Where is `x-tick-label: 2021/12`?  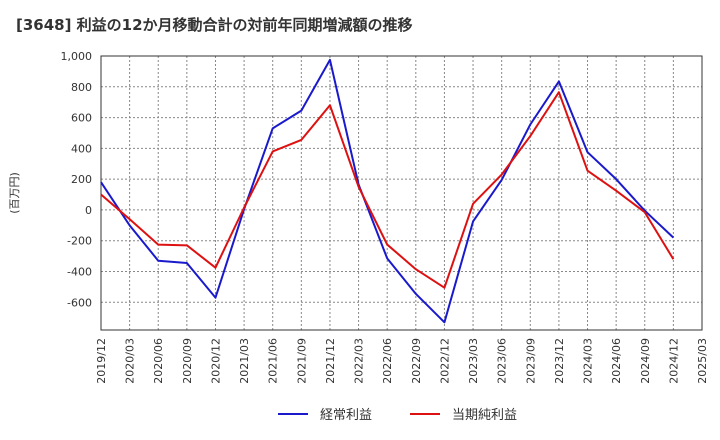 x-tick-label: 2021/12 is located at coordinates (330, 361).